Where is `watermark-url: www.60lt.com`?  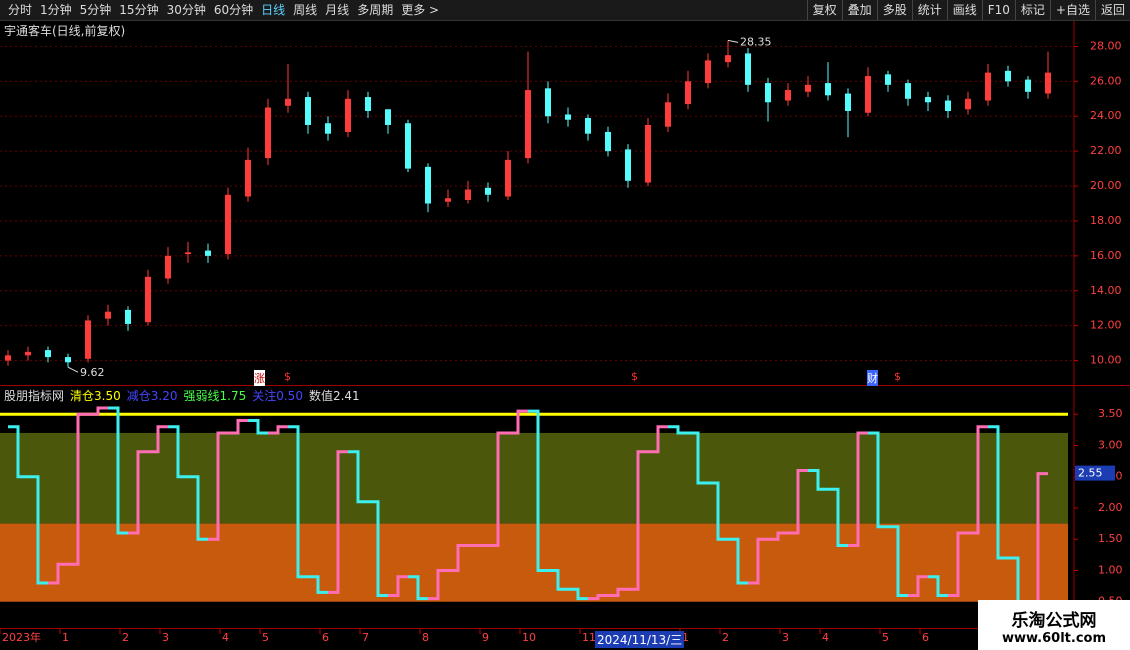
watermark-url: www.60lt.com is located at coordinates (1054, 638).